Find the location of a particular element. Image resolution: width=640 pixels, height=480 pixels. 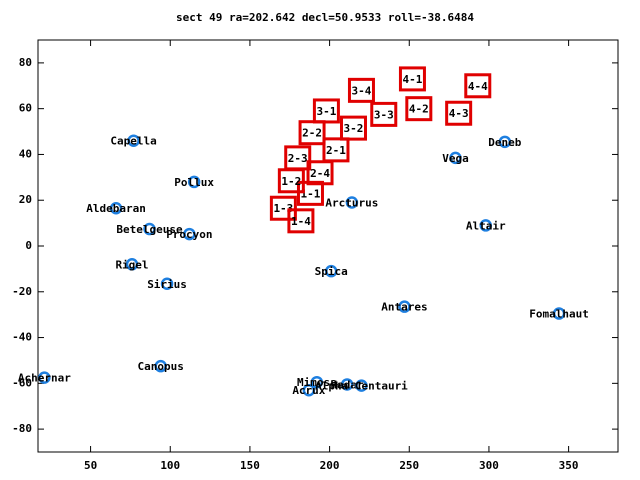

point-label: Capella is located at coordinates (133, 141).